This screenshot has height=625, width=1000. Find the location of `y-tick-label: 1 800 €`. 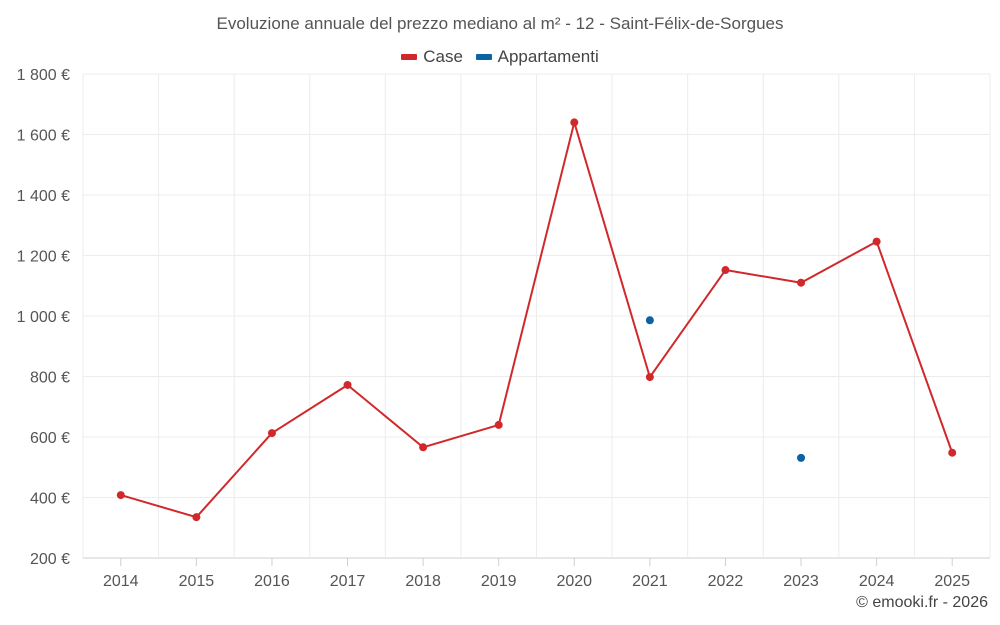

y-tick-label: 1 800 € is located at coordinates (43, 75).